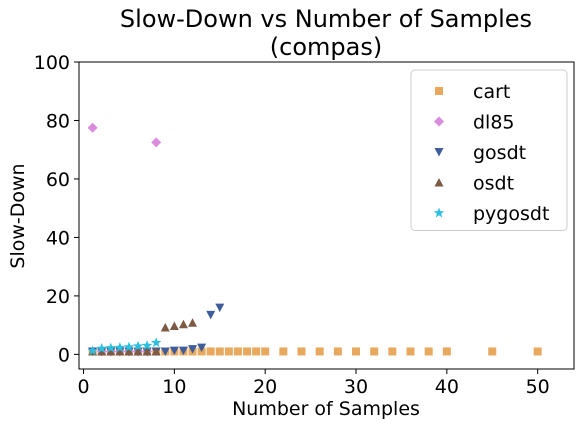 This screenshot has height=427, width=581. I want to click on legend-entry-cart: cart, so click(472, 92).